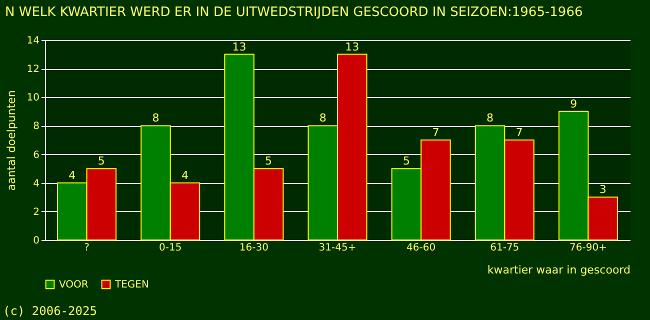  Describe the element at coordinates (602, 189) in the screenshot. I see `data-label: 3` at that location.